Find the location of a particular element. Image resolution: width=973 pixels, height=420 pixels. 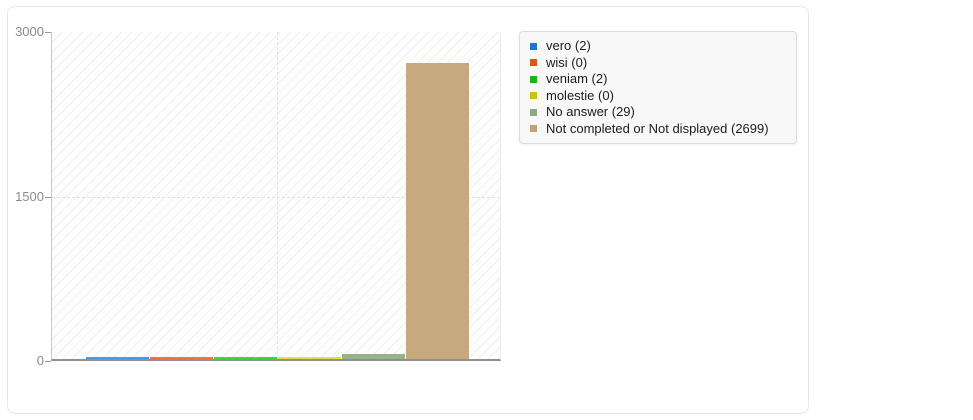

bar-veniam is located at coordinates (245, 357).